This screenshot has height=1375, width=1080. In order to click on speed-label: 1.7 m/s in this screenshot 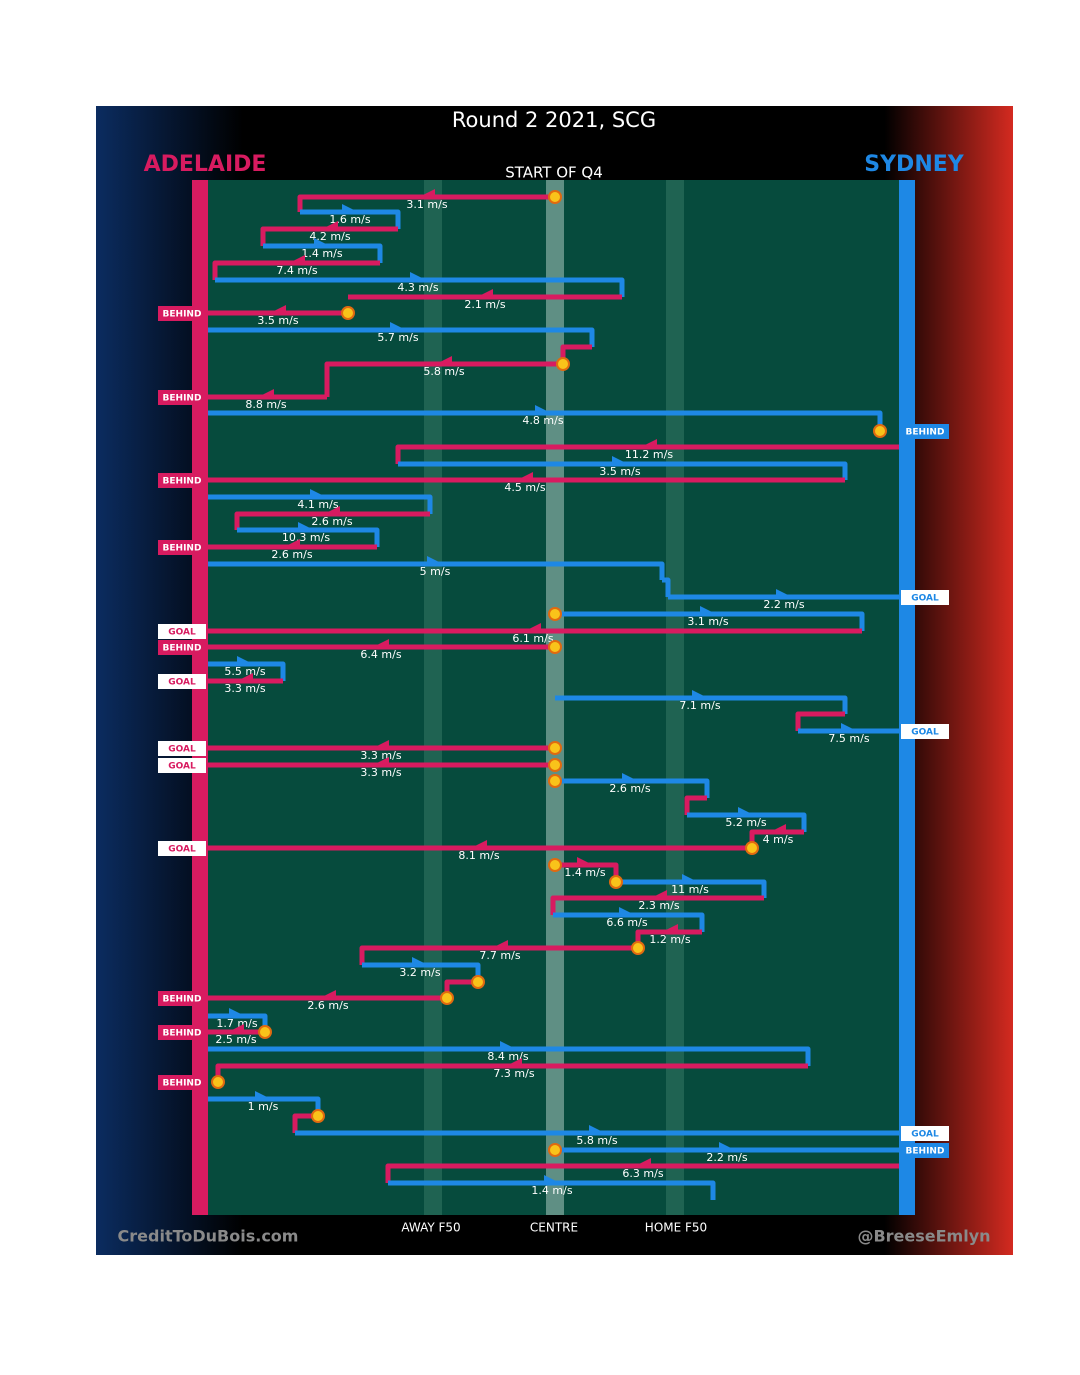, I will do `click(236, 1023)`.